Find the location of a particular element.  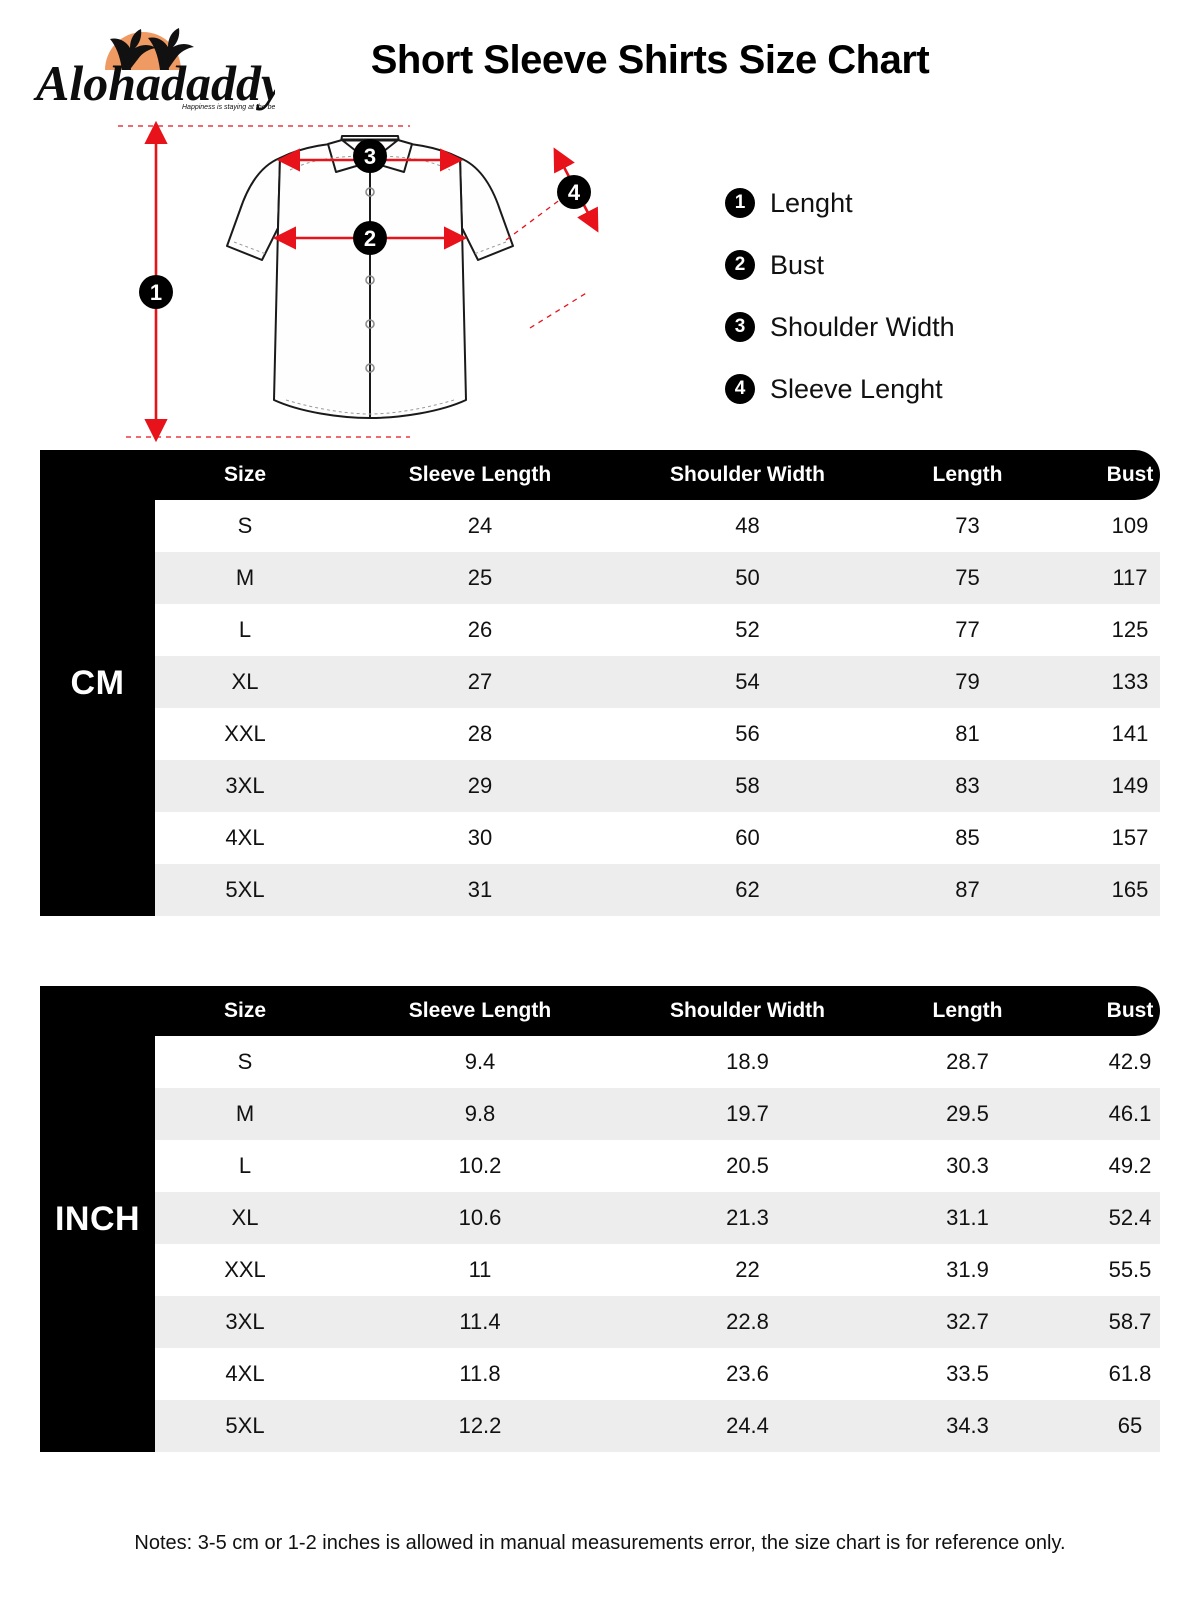

table-row: S 9.4 18.9 28.7 42.9 is located at coordinates (657, 1062).